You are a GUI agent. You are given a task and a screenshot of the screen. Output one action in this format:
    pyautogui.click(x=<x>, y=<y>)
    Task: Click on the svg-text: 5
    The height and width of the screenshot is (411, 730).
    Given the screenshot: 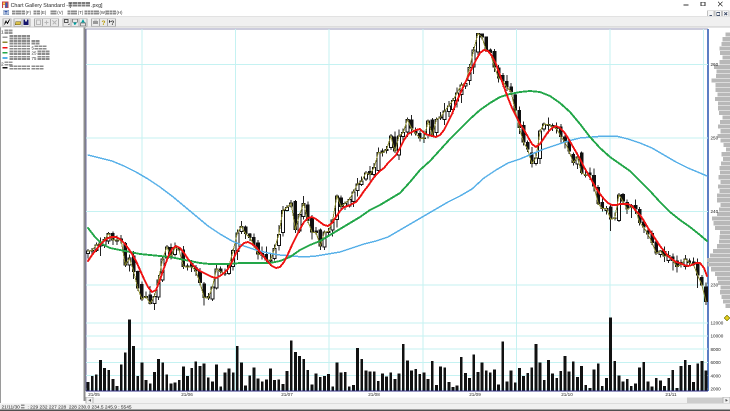 What is the action you would take?
    pyautogui.click(x=33, y=47)
    